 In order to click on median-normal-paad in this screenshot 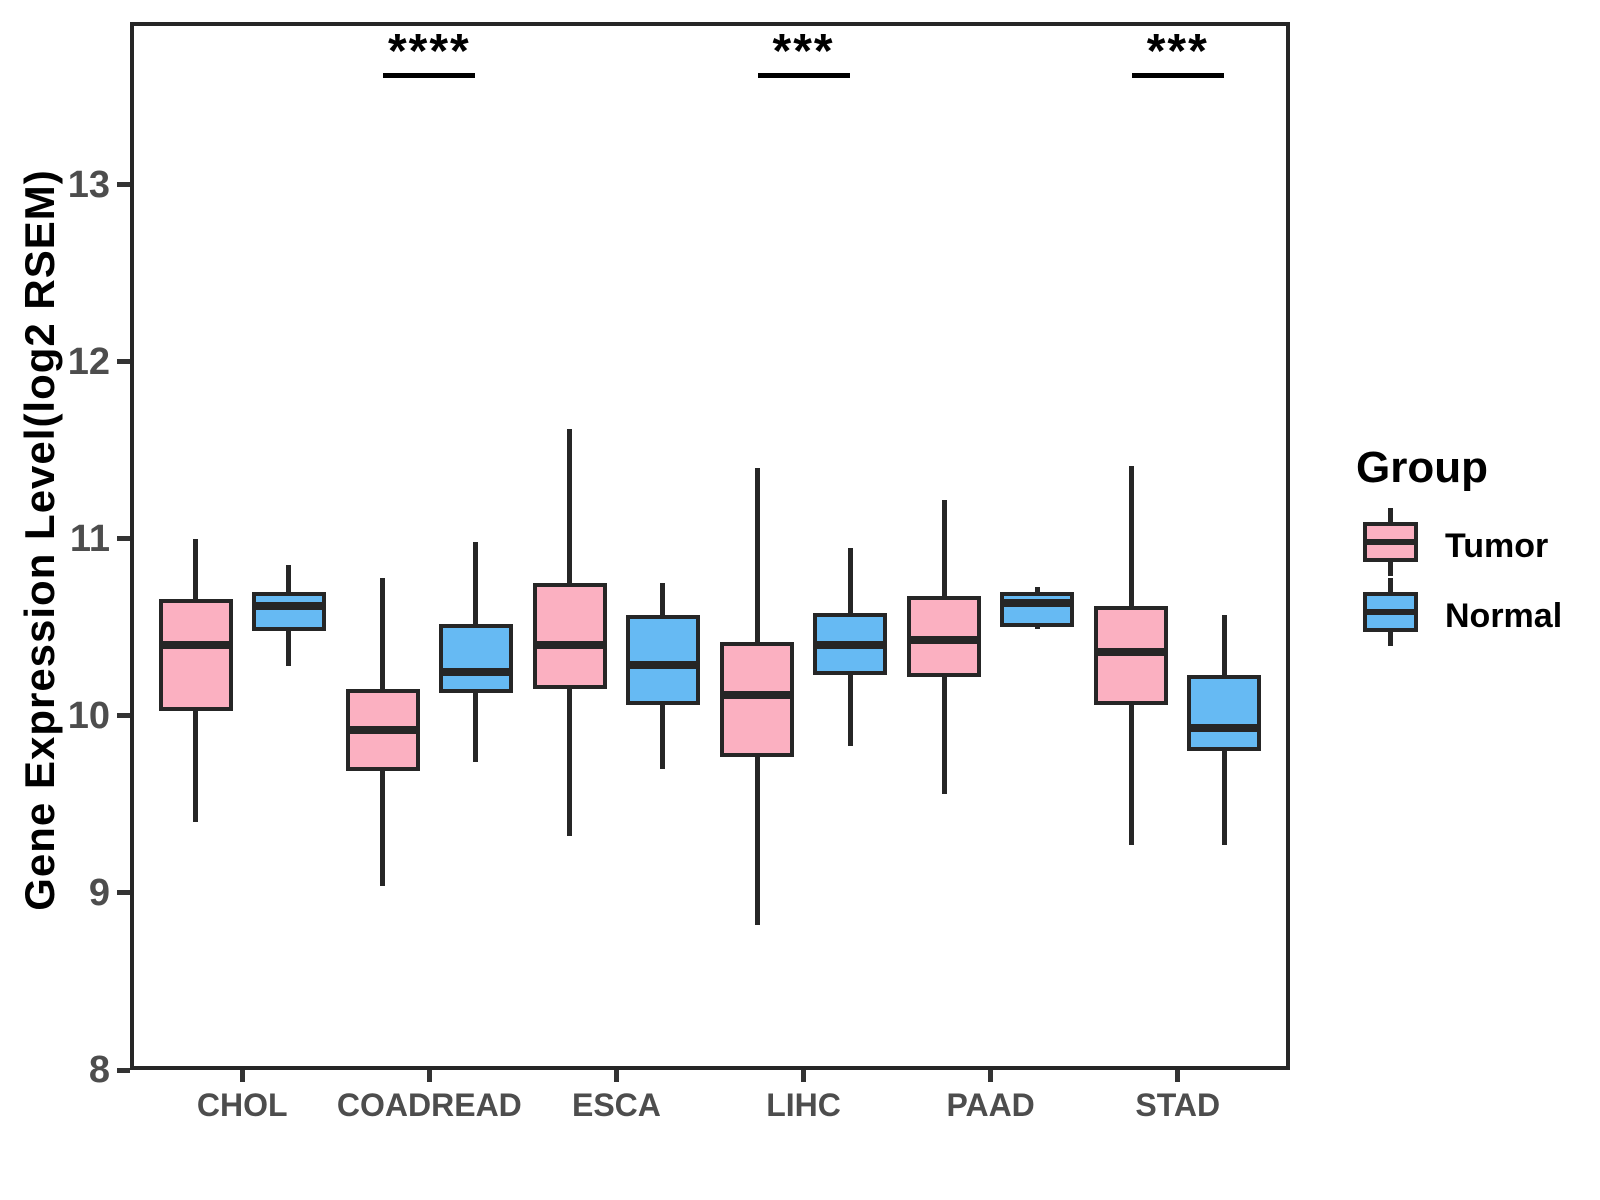, I will do `click(1037, 602)`.